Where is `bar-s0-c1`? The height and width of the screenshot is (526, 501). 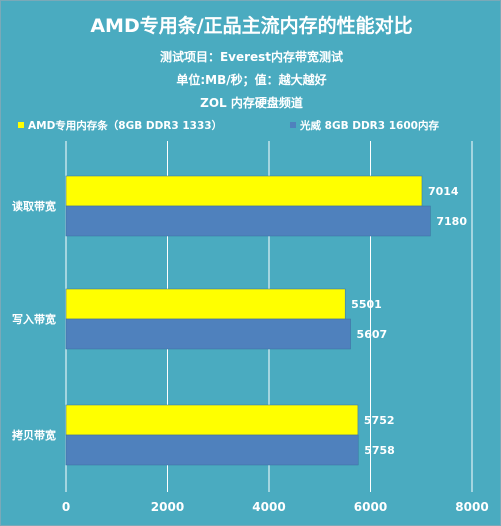
bar-s0-c1 is located at coordinates (205, 304).